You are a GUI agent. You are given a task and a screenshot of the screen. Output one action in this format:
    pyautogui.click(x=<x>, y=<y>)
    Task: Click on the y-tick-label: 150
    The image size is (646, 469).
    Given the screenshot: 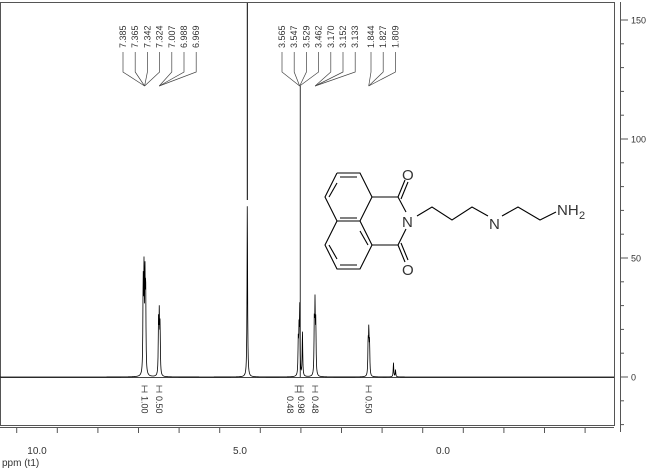 What is the action you would take?
    pyautogui.click(x=638, y=21)
    